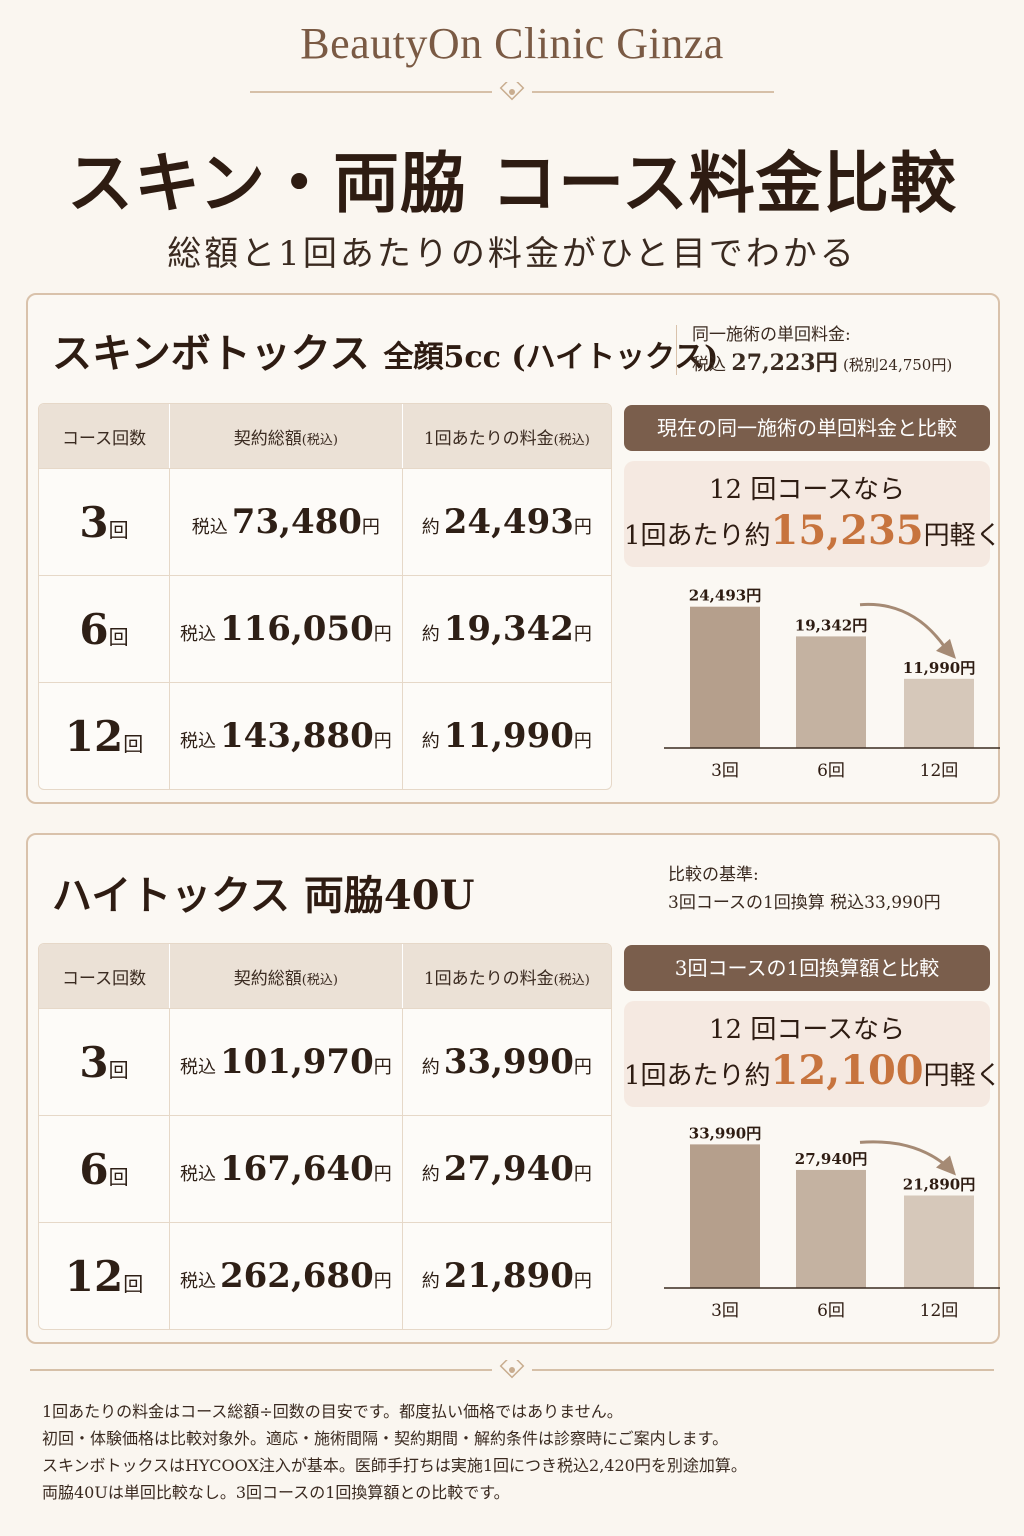  Describe the element at coordinates (512, 254) in the screenshot. I see `page-subtitle: 総額と1回あたりの料金がひと目でわかる` at that location.